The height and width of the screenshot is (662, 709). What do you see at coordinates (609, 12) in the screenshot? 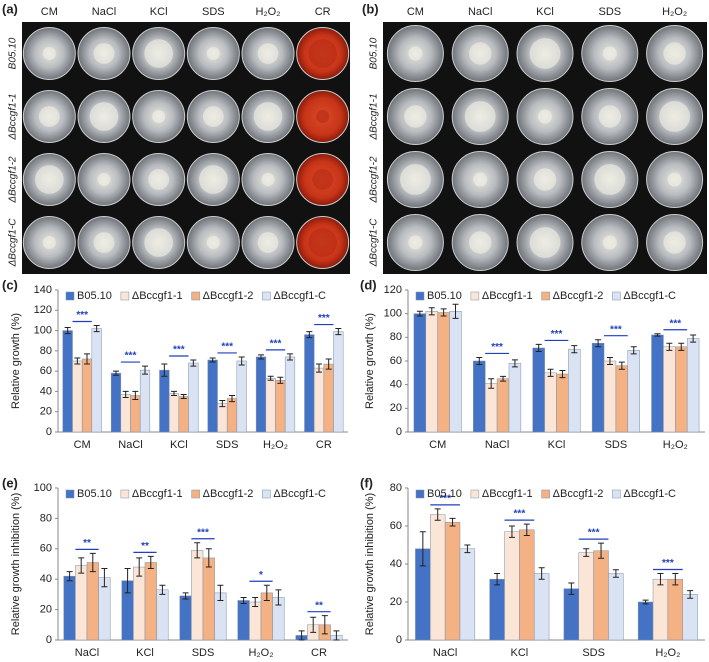
I see `column-label: SDS` at bounding box center [609, 12].